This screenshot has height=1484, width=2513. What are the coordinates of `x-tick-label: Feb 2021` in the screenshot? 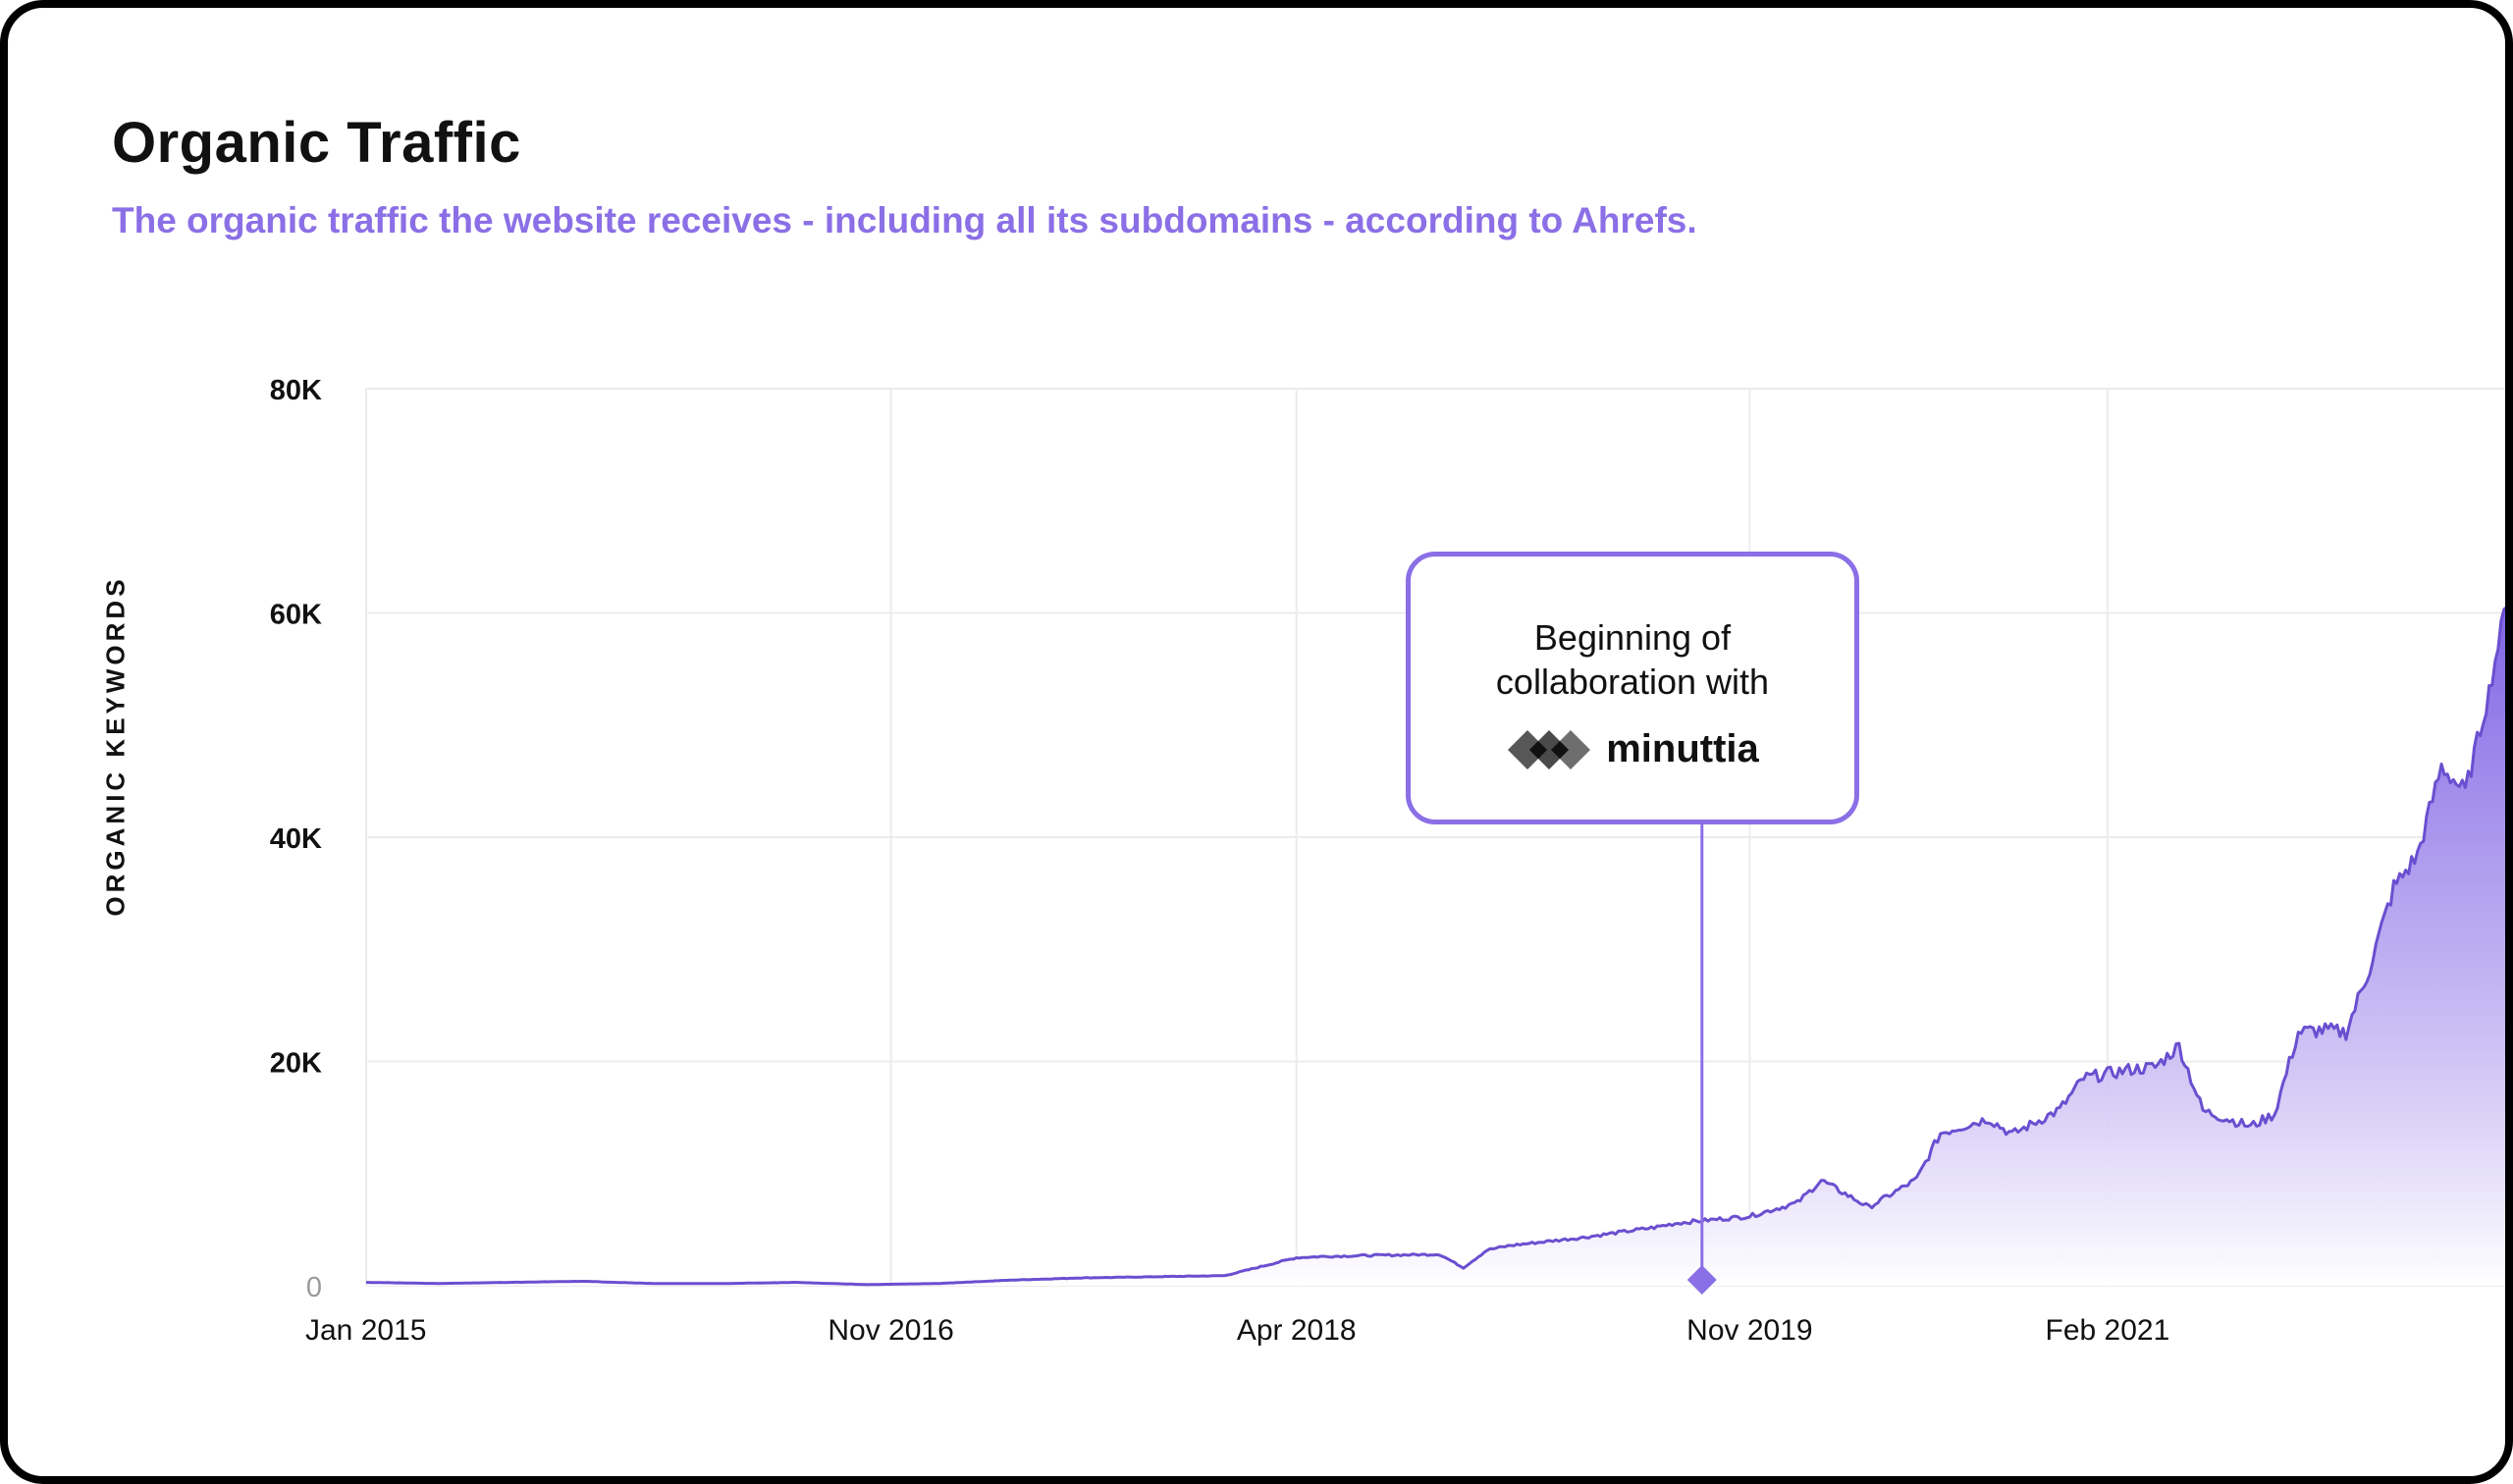 It's located at (2108, 1330).